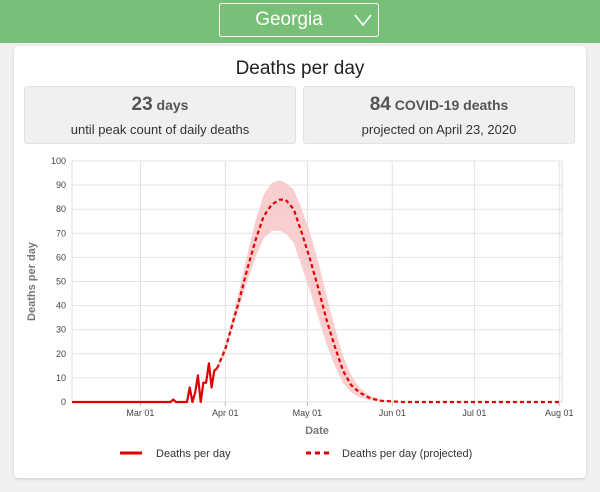 Image resolution: width=600 pixels, height=492 pixels. I want to click on y-axis-title: Deaths per day, so click(32, 281).